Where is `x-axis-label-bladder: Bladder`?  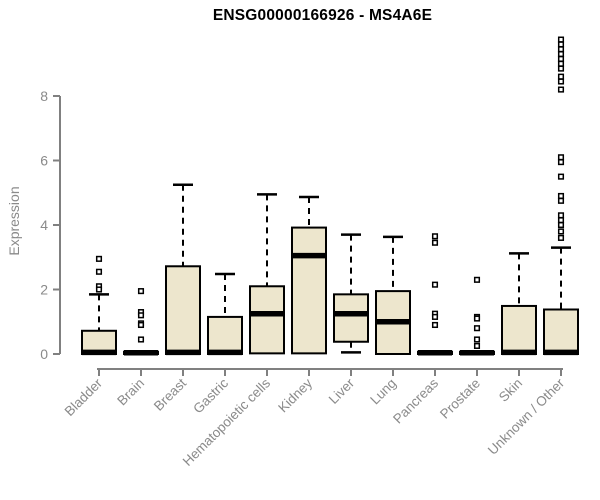
x-axis-label-bladder: Bladder is located at coordinates (84, 397).